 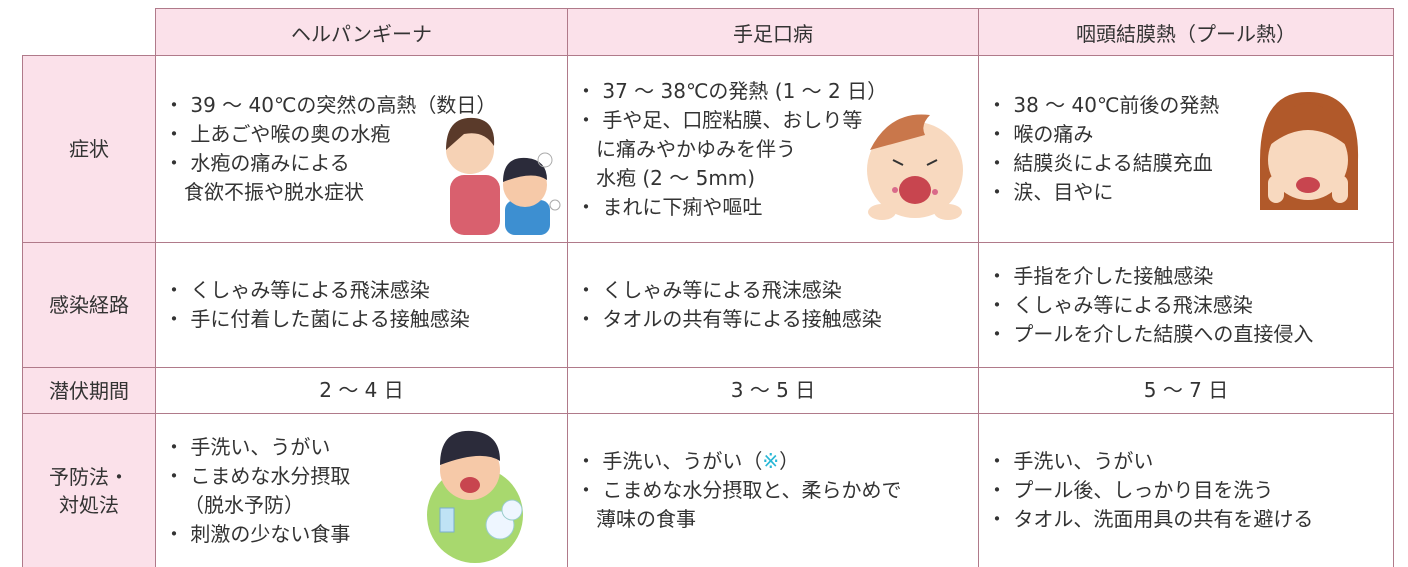 What do you see at coordinates (330, 105) in the screenshot?
I see `cell-line: ・ 39 ～ 40℃の突然の高熱（数日）` at bounding box center [330, 105].